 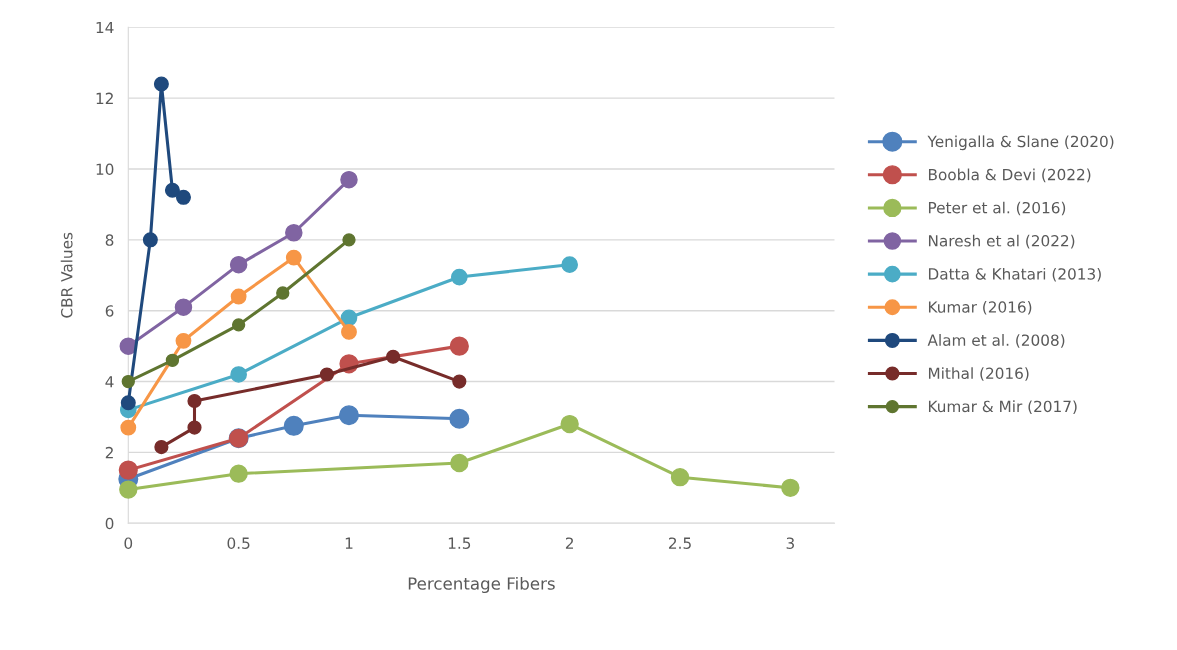 I want to click on legend-label: Yenigalla & Slane (2020), so click(x=1020, y=143).